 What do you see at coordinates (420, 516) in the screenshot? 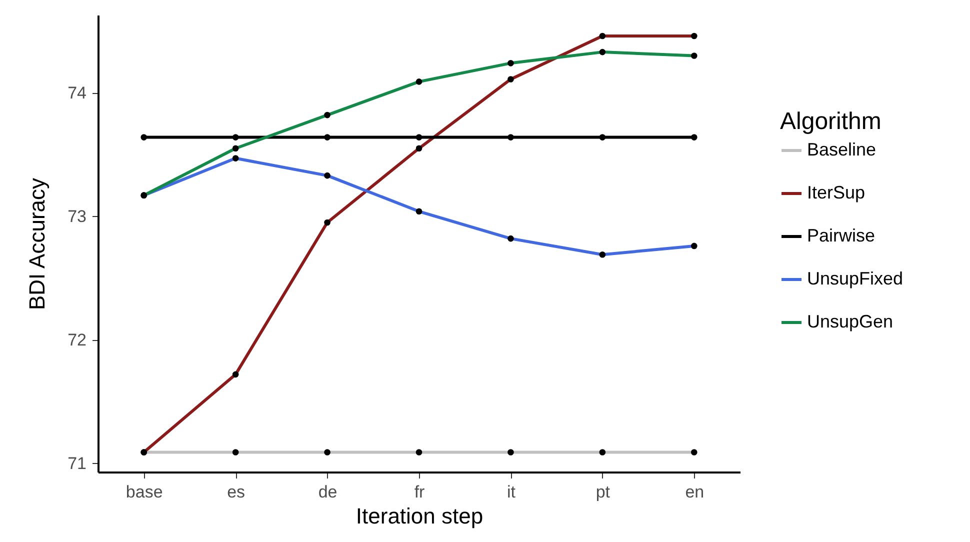
I see `x-axis-title: Iteration step` at bounding box center [420, 516].